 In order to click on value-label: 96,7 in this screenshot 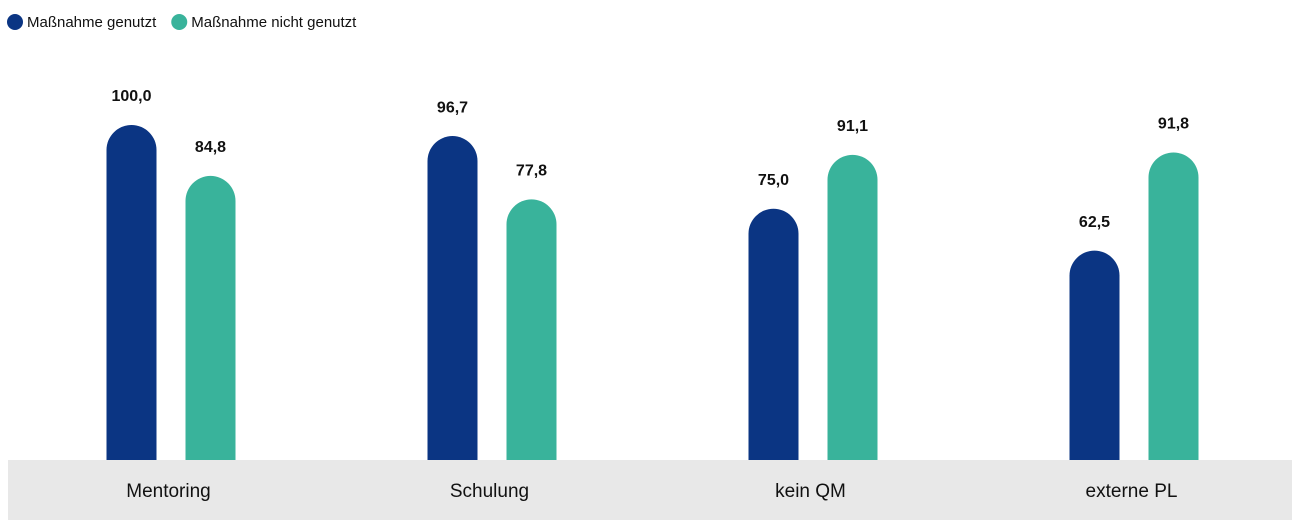, I will do `click(452, 107)`.